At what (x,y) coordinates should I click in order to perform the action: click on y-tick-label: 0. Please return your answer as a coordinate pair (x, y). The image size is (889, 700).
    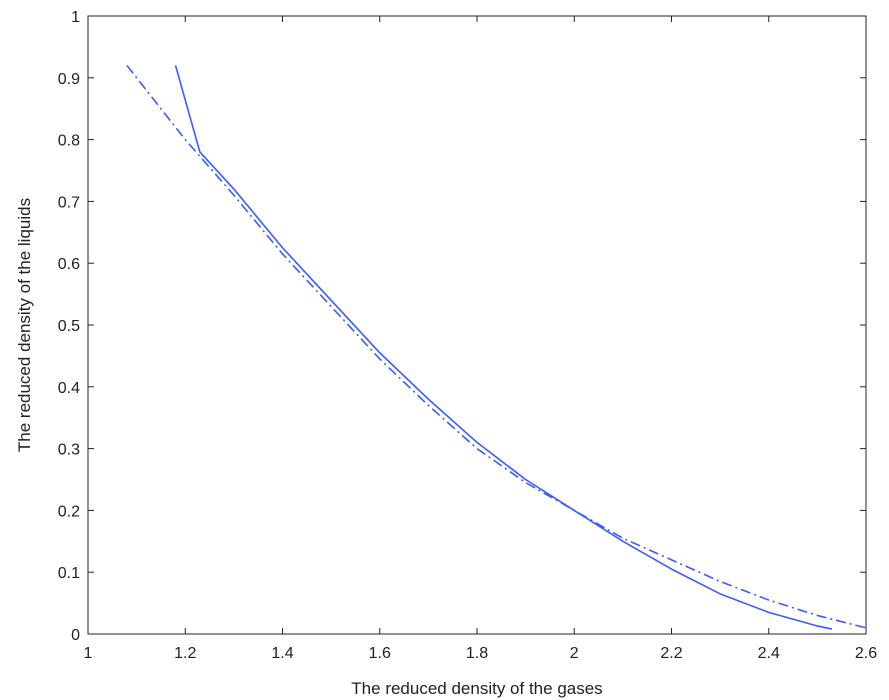
    Looking at the image, I should click on (75, 635).